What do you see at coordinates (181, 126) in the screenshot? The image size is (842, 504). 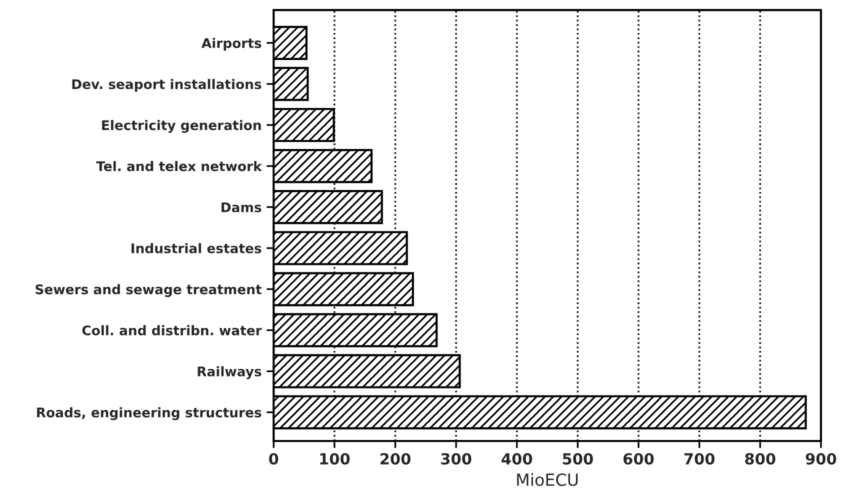 I see `y-tick-label: Electricity generation` at bounding box center [181, 126].